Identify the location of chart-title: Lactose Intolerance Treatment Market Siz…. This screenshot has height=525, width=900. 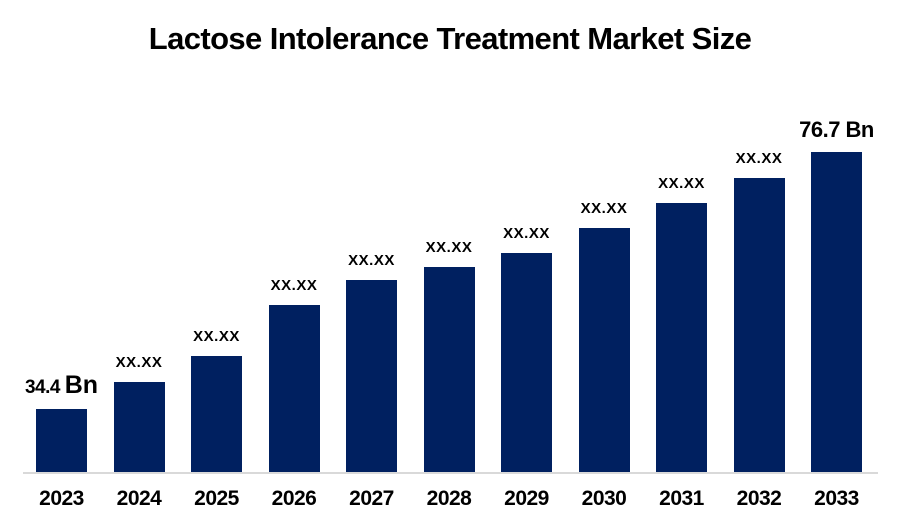
(450, 38).